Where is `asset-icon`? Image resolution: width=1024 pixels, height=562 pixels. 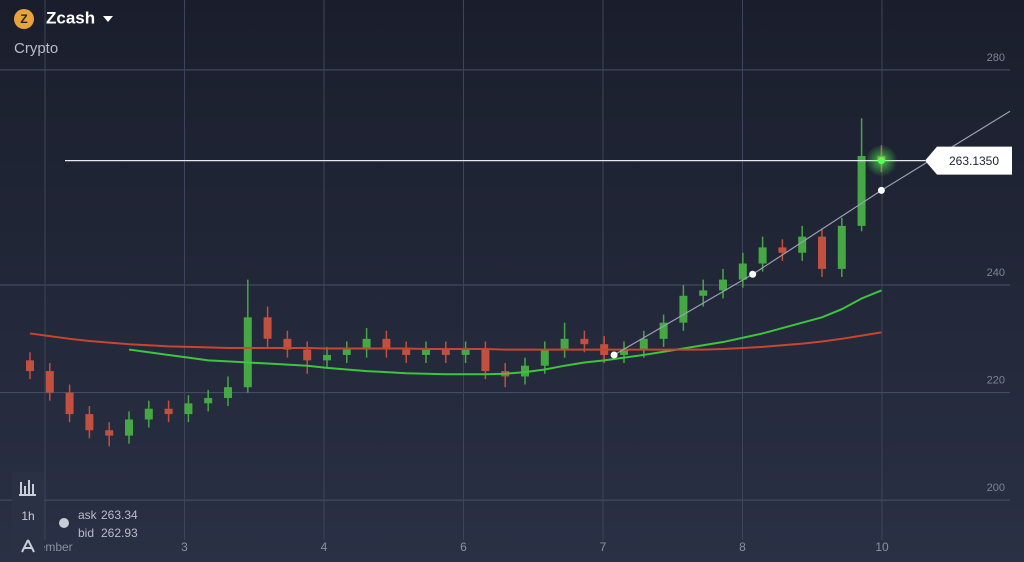
asset-icon is located at coordinates (24, 19).